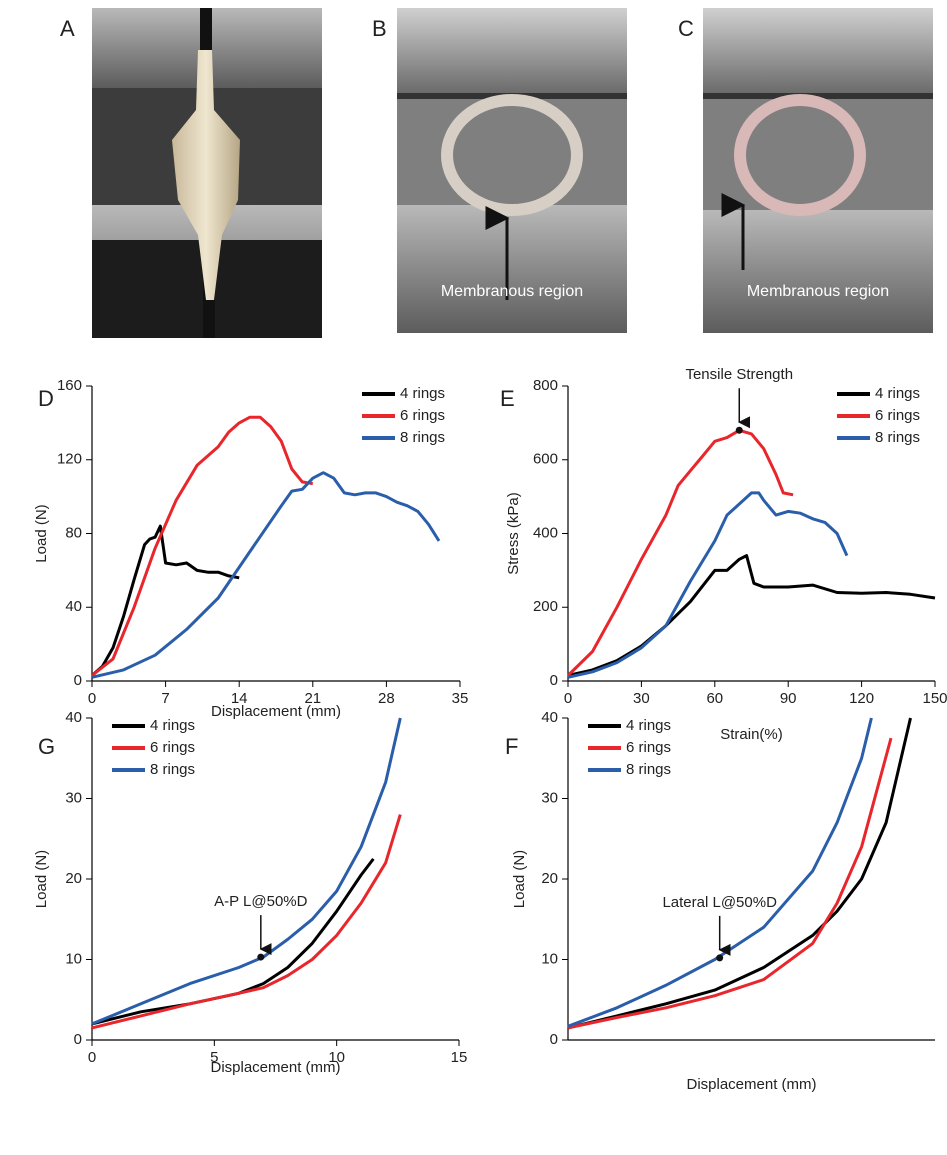 Image resolution: width=947 pixels, height=1155 pixels. I want to click on x-tick-label: 28, so click(386, 698).